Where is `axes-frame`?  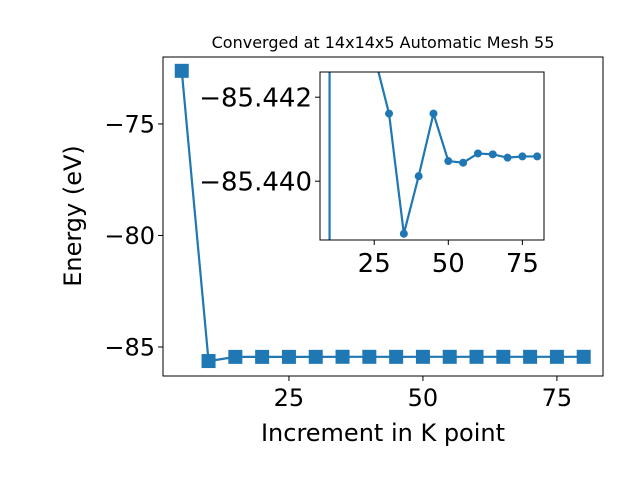
axes-frame is located at coordinates (432, 156).